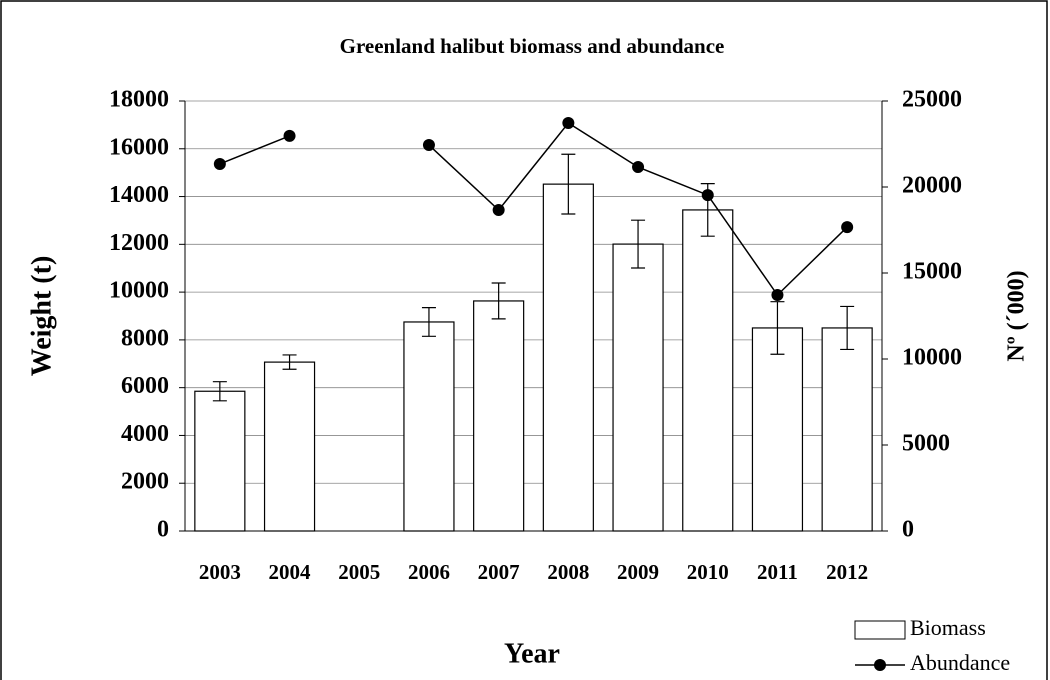  I want to click on x-tick-label: 2010, so click(708, 572).